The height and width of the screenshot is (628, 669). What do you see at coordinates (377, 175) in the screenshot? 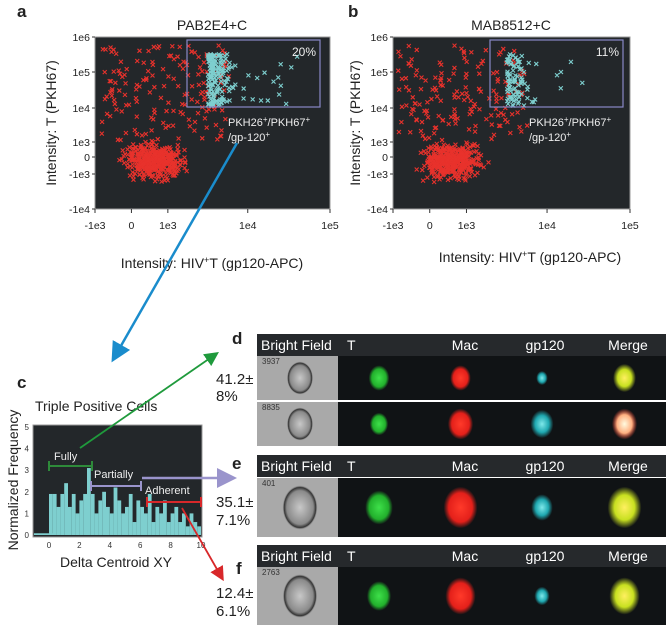
I see `y-tick-label: -1e3` at bounding box center [377, 175].